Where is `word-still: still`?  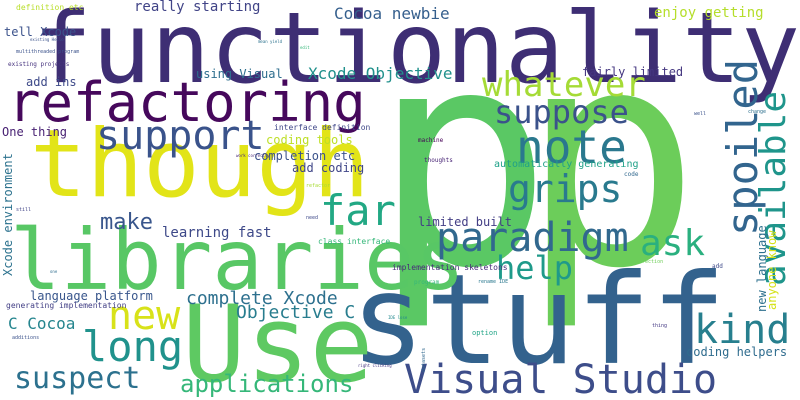 word-still: still is located at coordinates (24, 210).